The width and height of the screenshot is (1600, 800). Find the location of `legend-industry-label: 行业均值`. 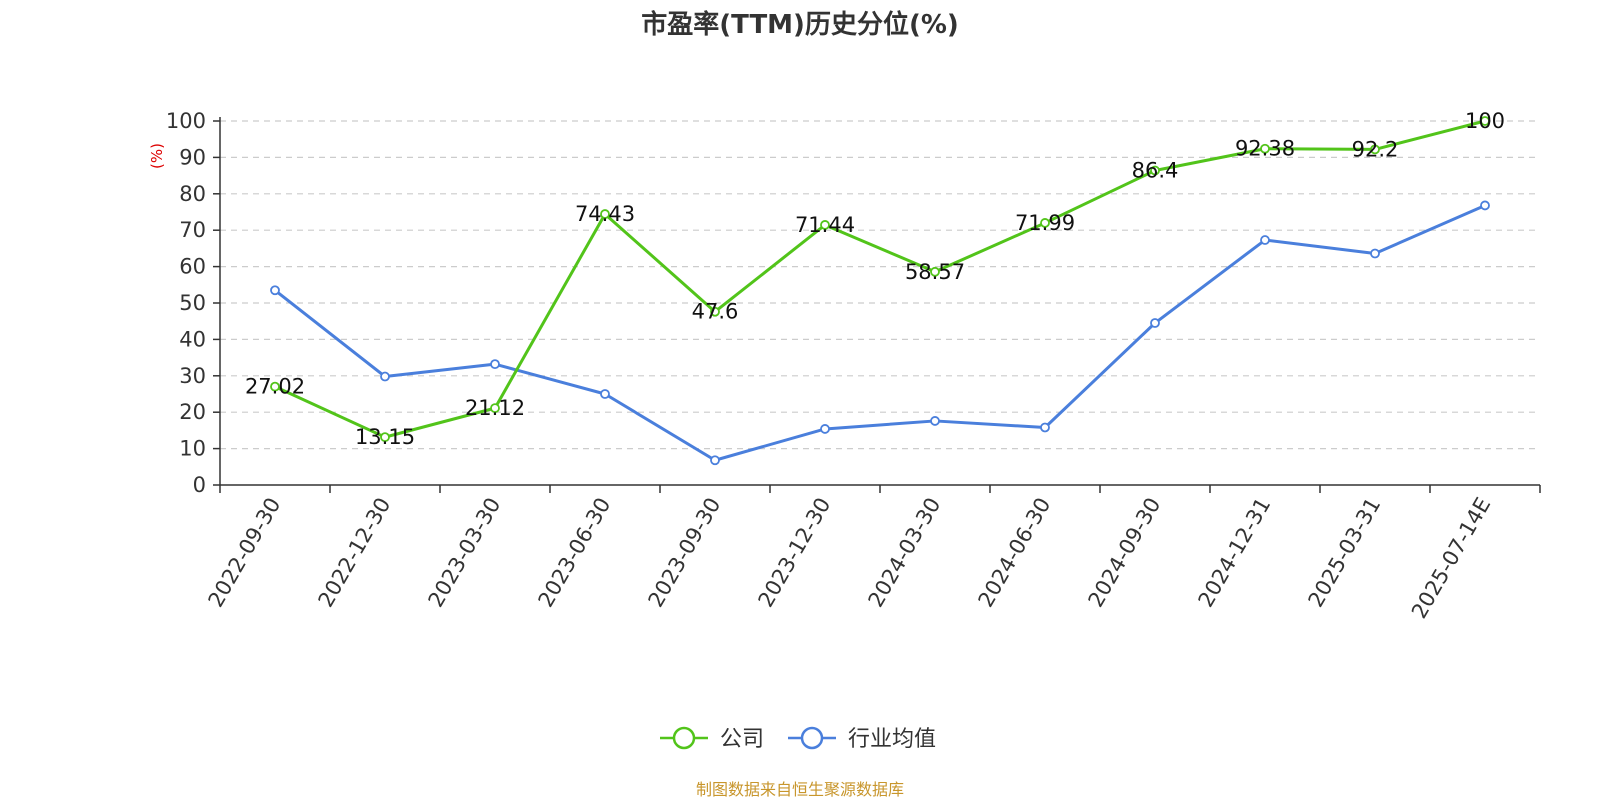

legend-industry-label: 行业均值 is located at coordinates (892, 739).